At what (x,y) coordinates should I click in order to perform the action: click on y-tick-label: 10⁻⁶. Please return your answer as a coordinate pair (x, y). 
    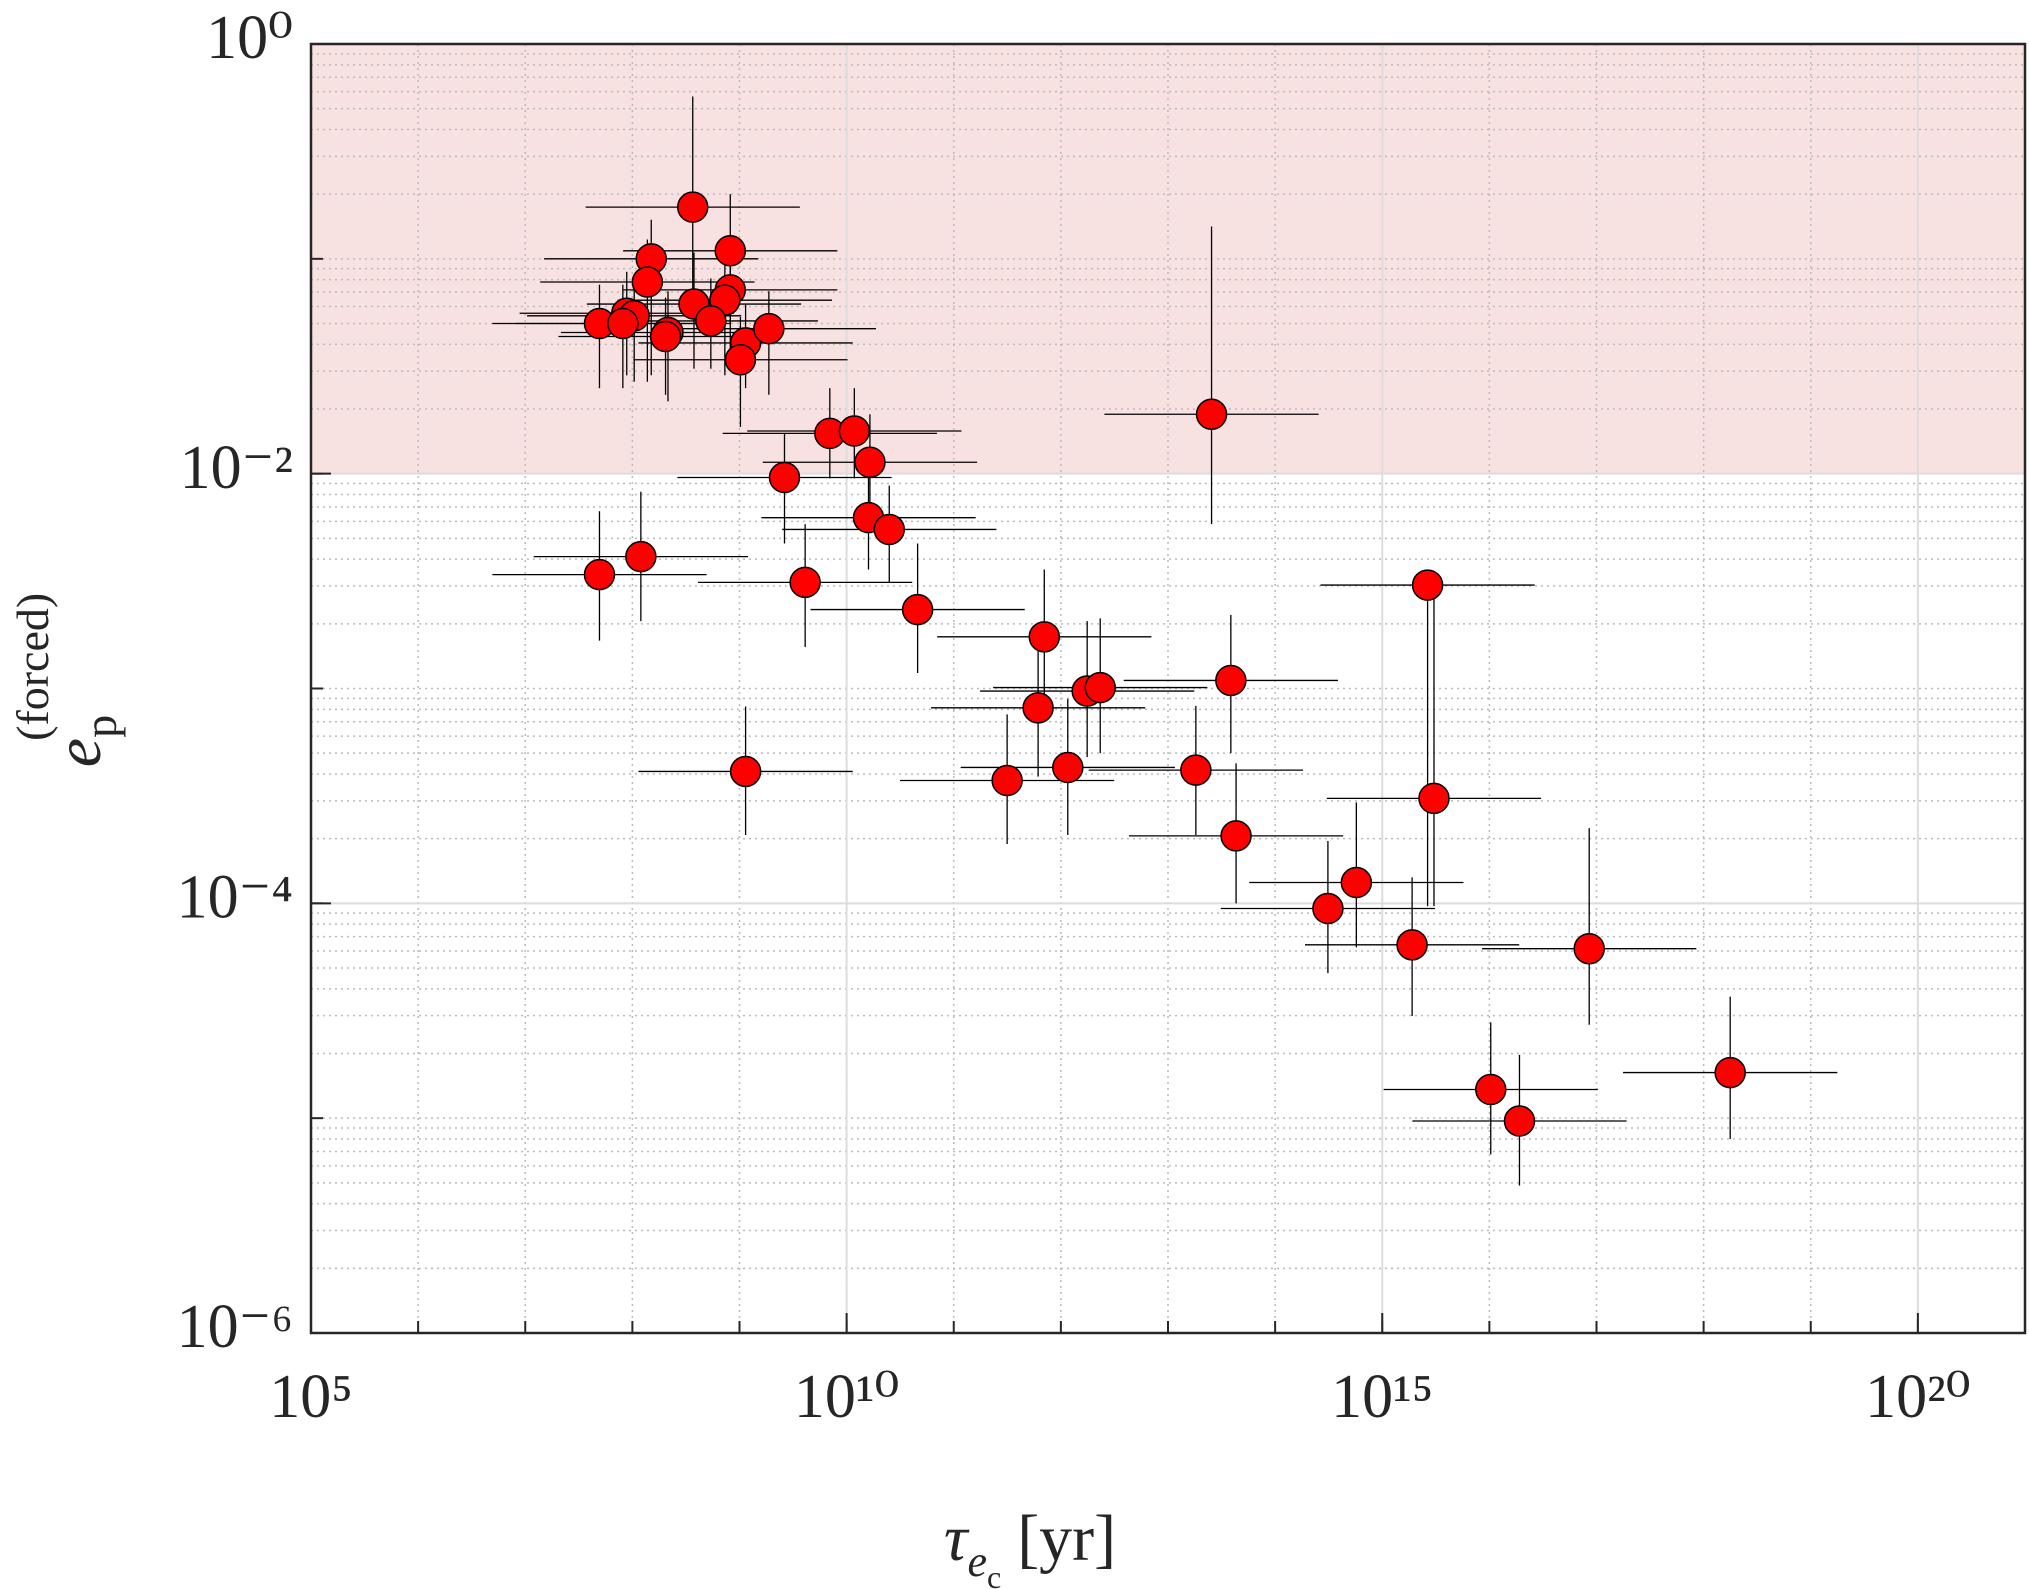
    Looking at the image, I should click on (235, 1327).